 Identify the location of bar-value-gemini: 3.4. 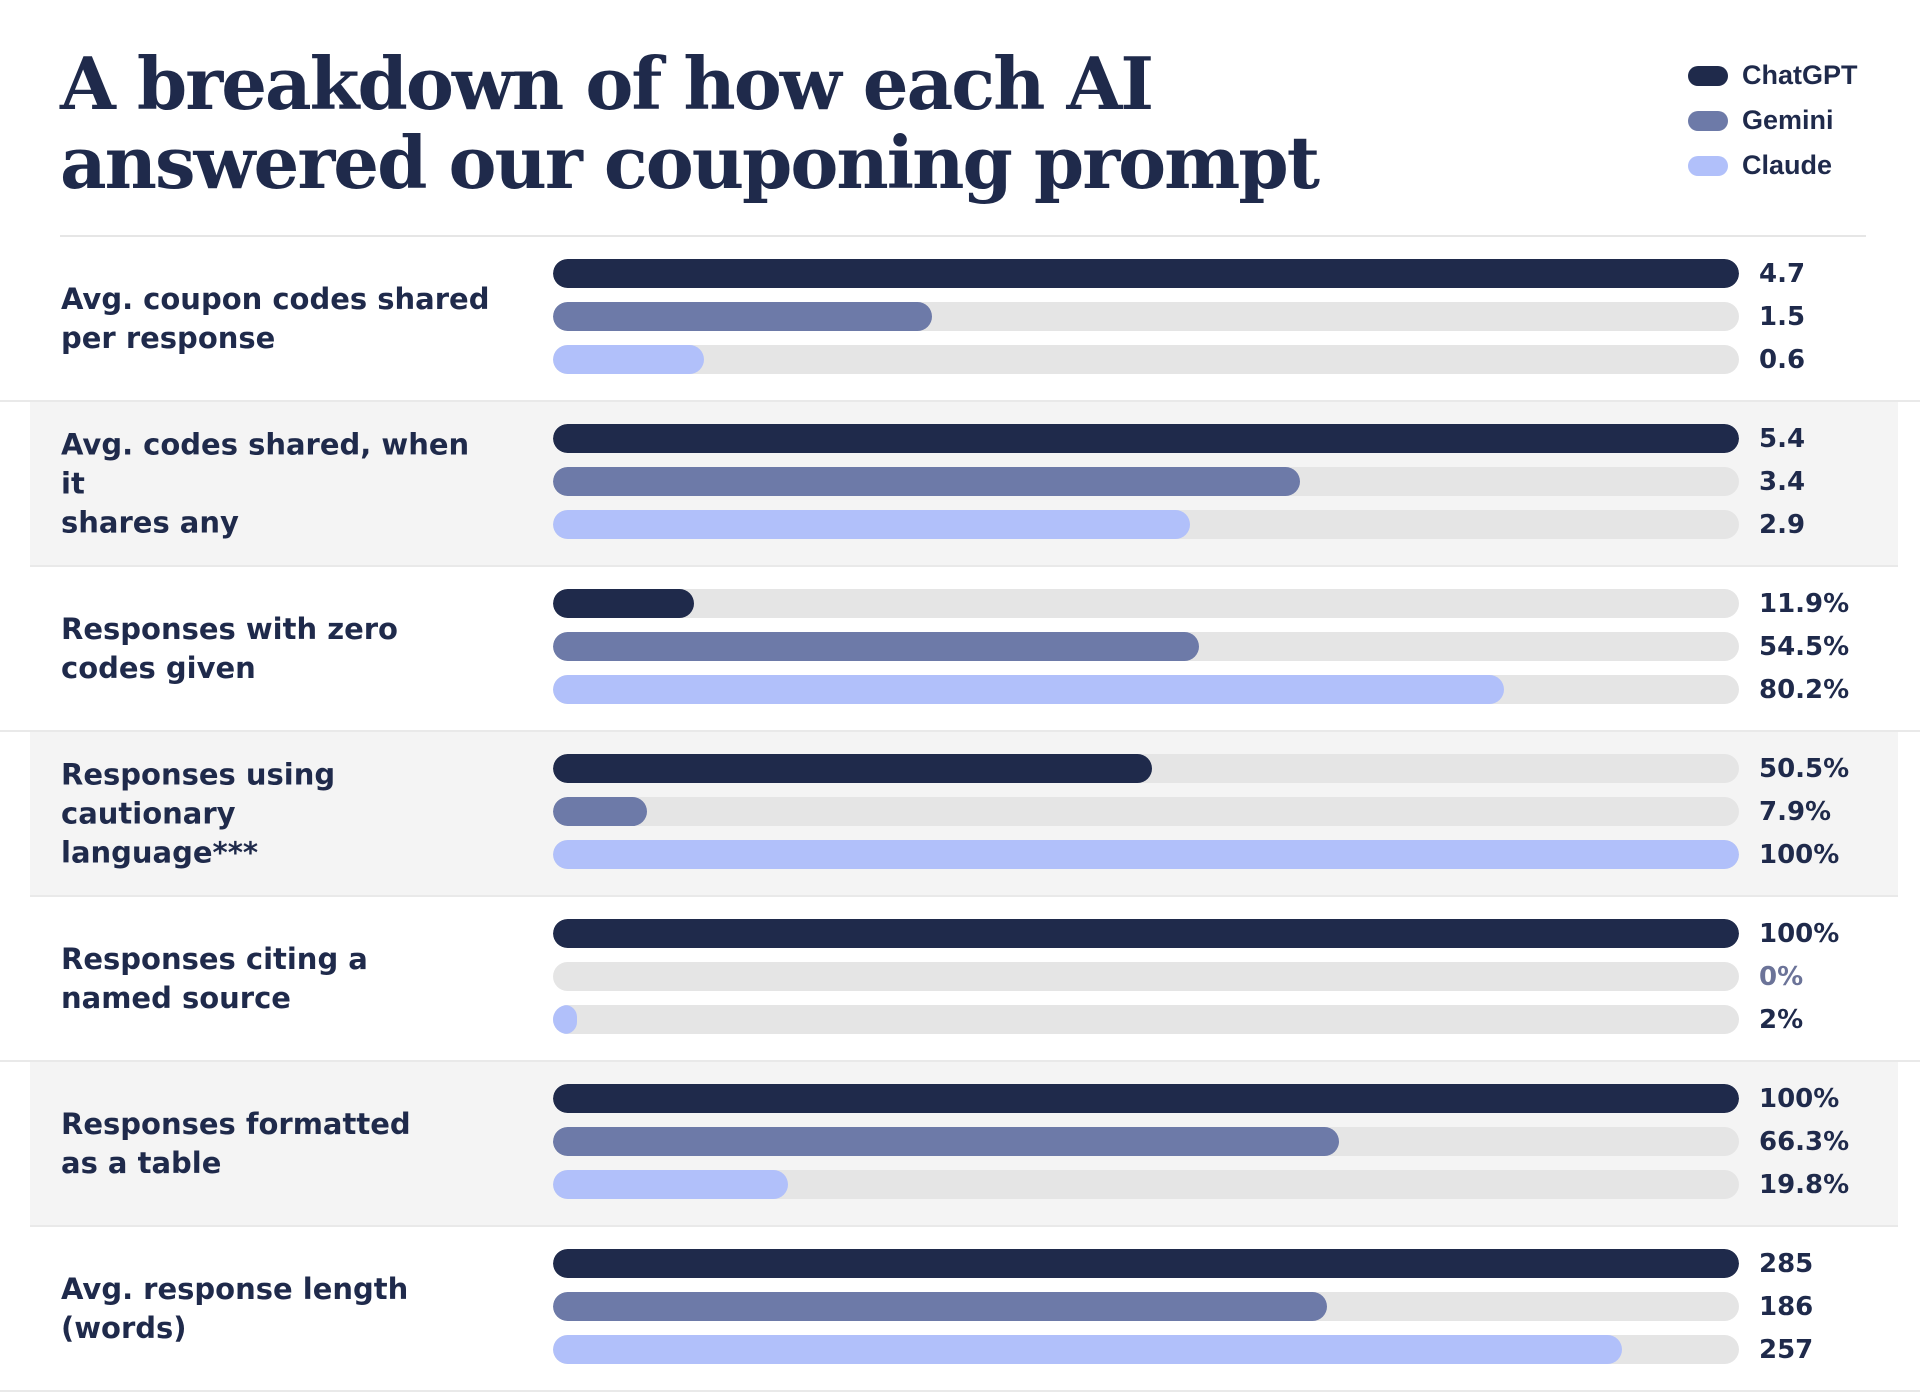
(1782, 481).